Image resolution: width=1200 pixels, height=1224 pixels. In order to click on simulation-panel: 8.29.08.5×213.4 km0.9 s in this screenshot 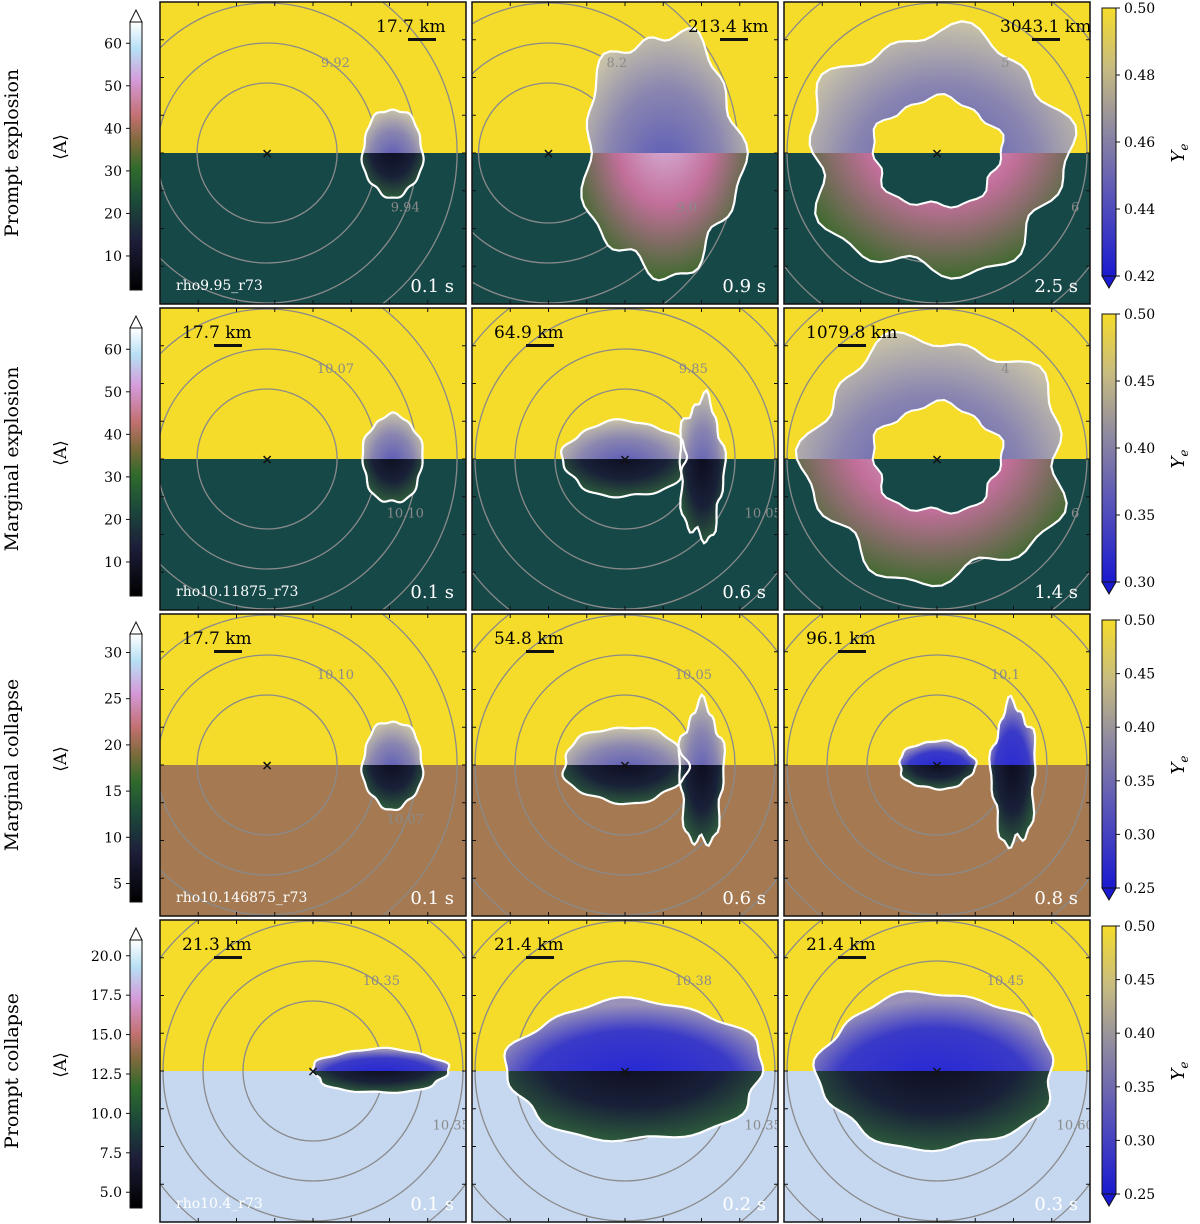, I will do `click(625, 153)`.